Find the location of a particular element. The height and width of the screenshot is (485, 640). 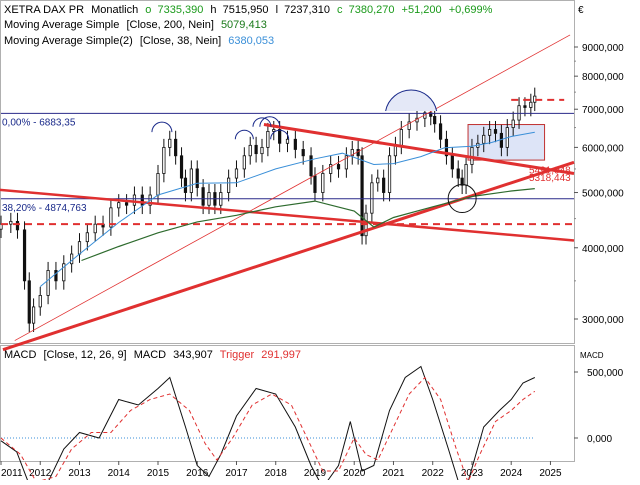

ma200-line is located at coordinates (308, 225).